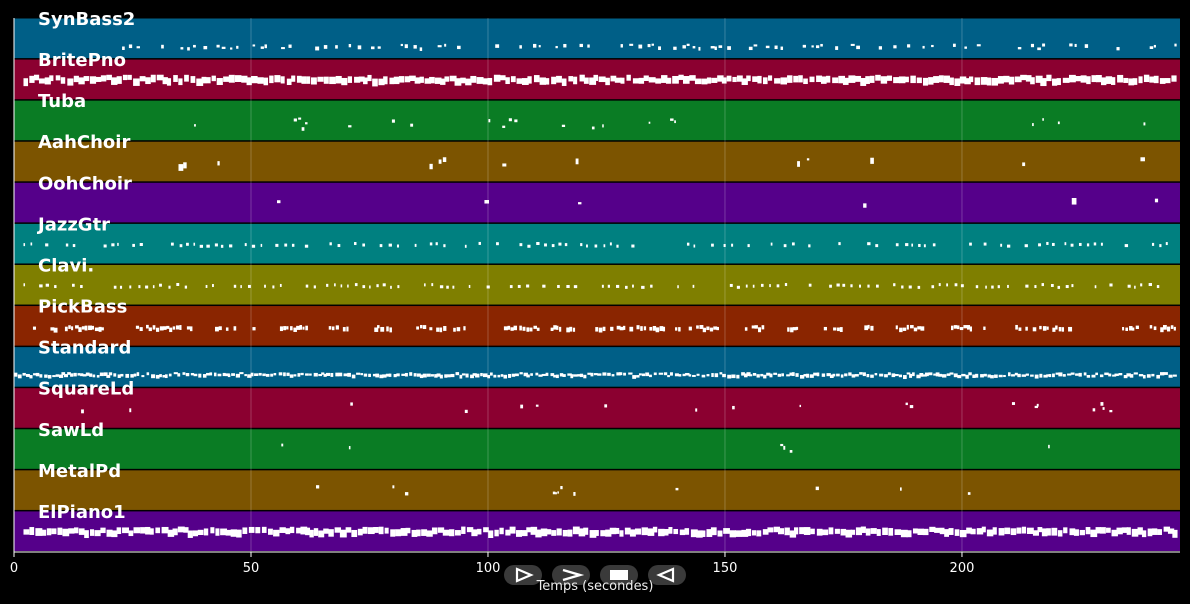  I want to click on play-button, so click(523, 575).